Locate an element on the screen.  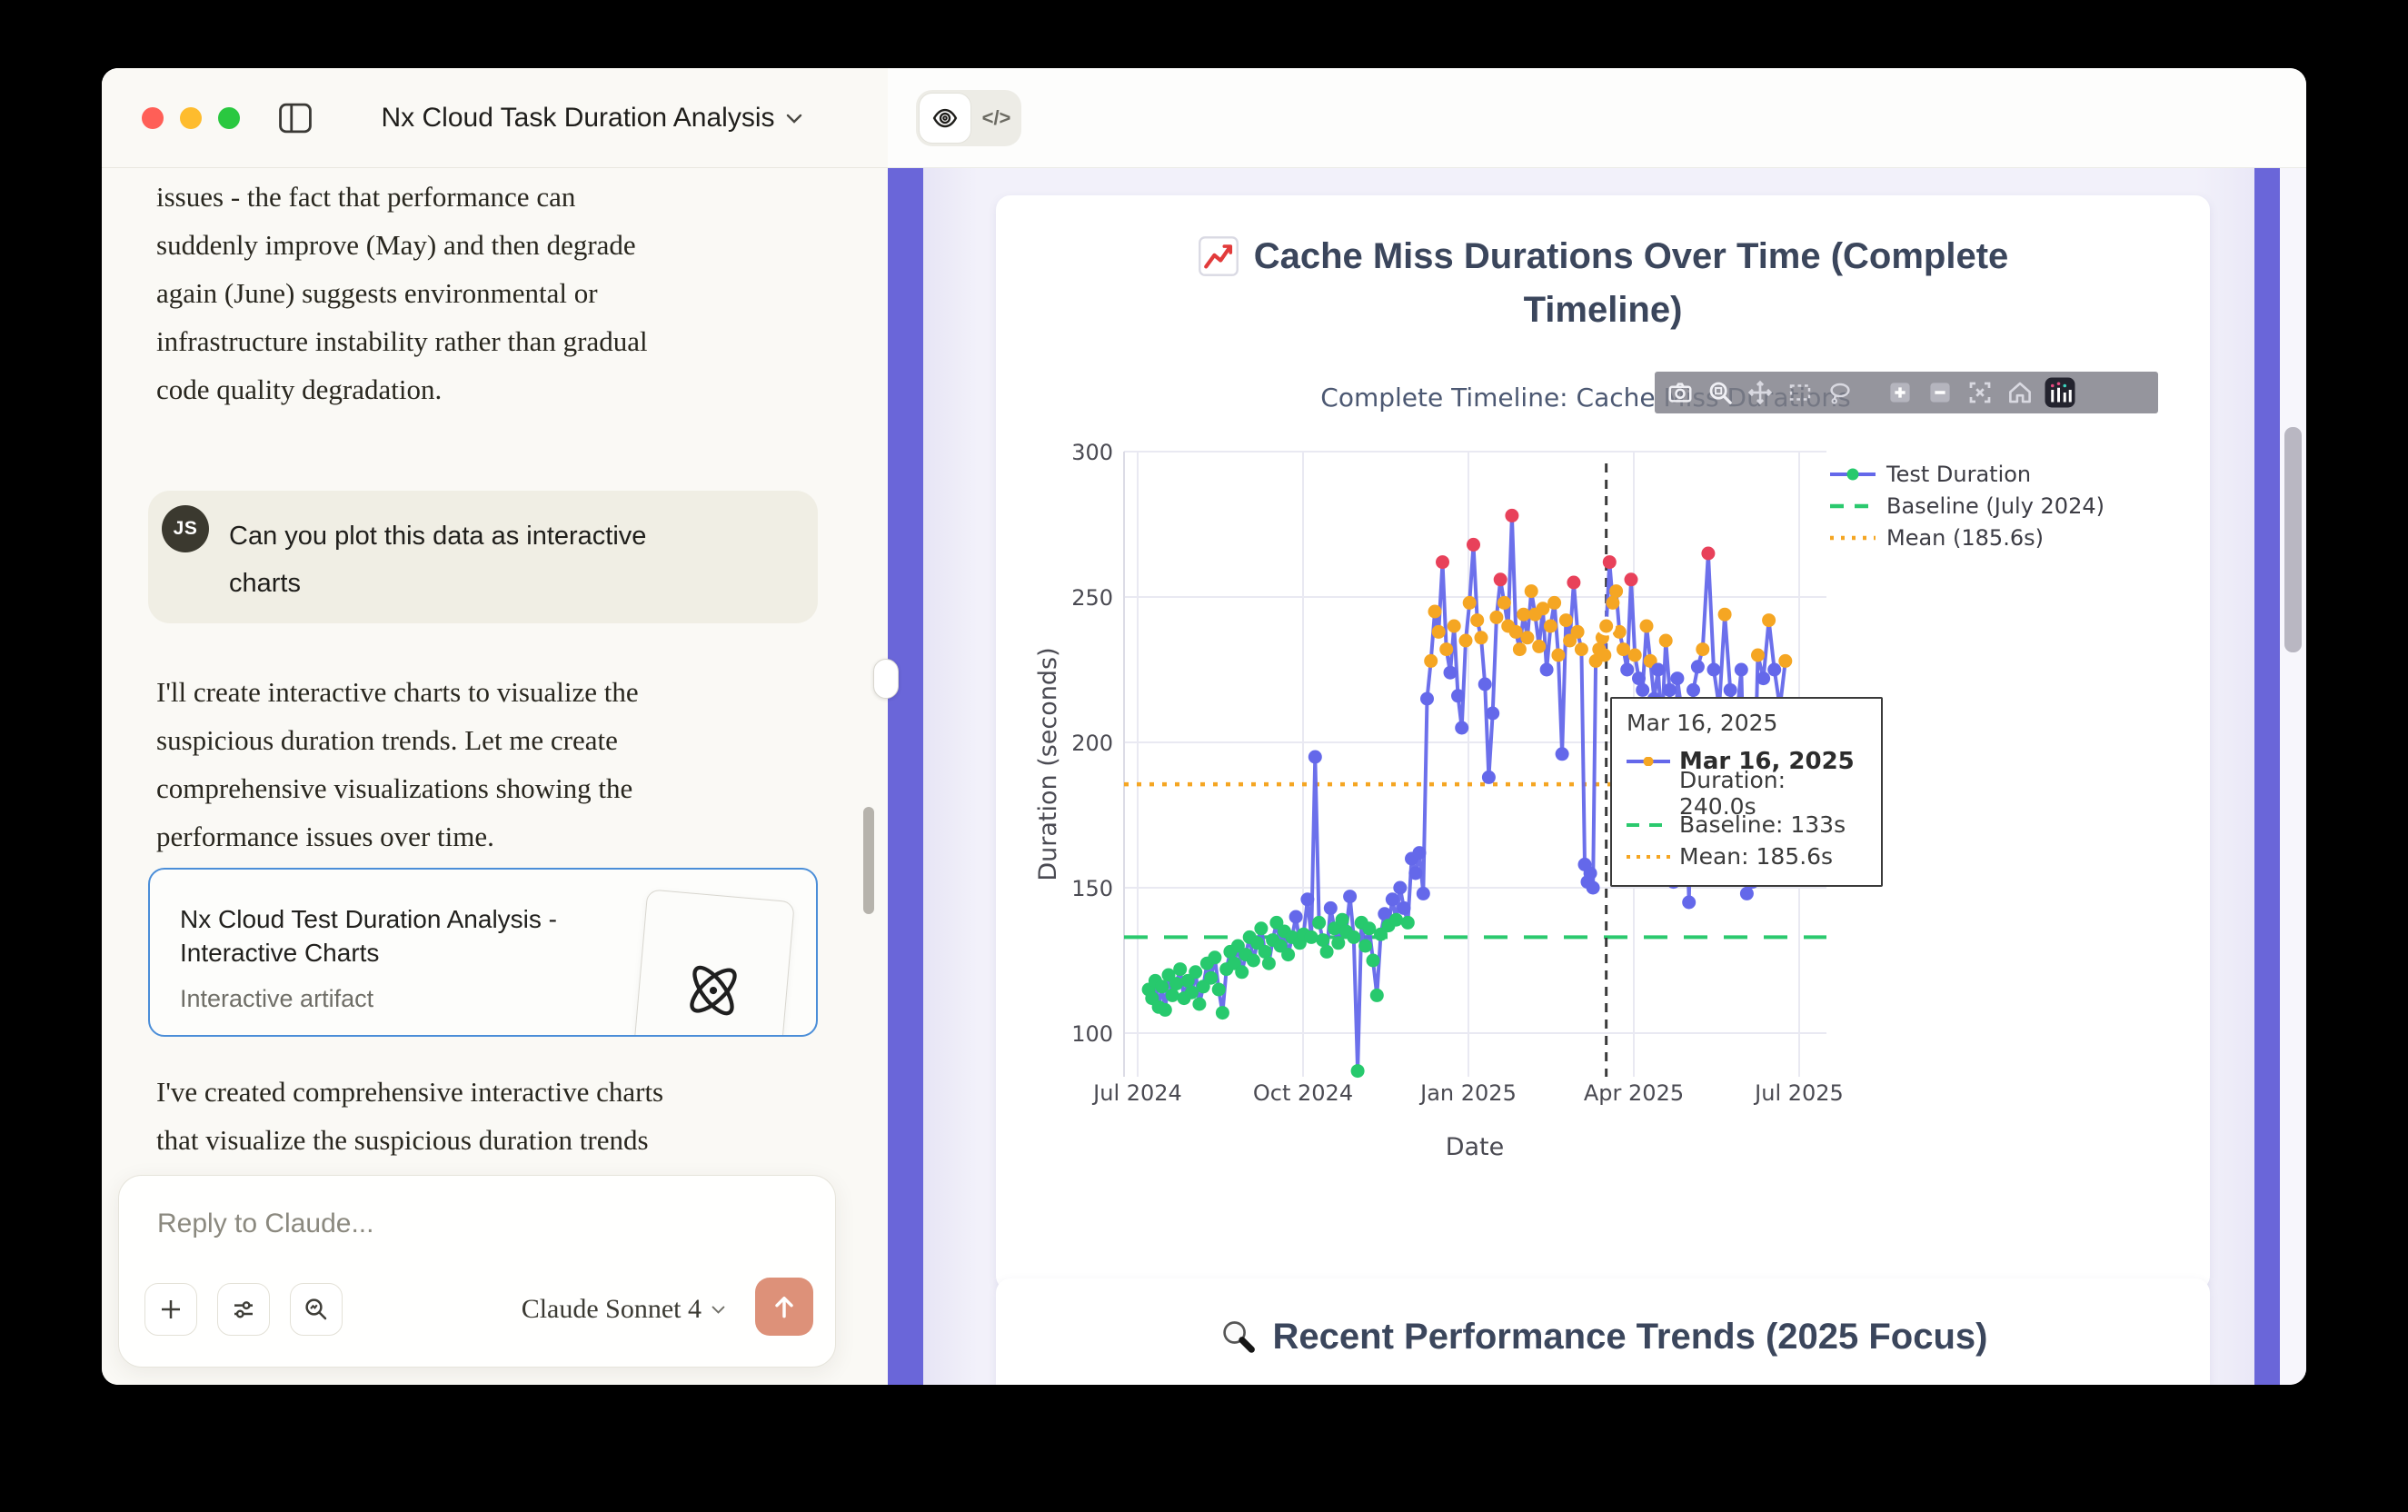
atom-icon is located at coordinates (713, 990).